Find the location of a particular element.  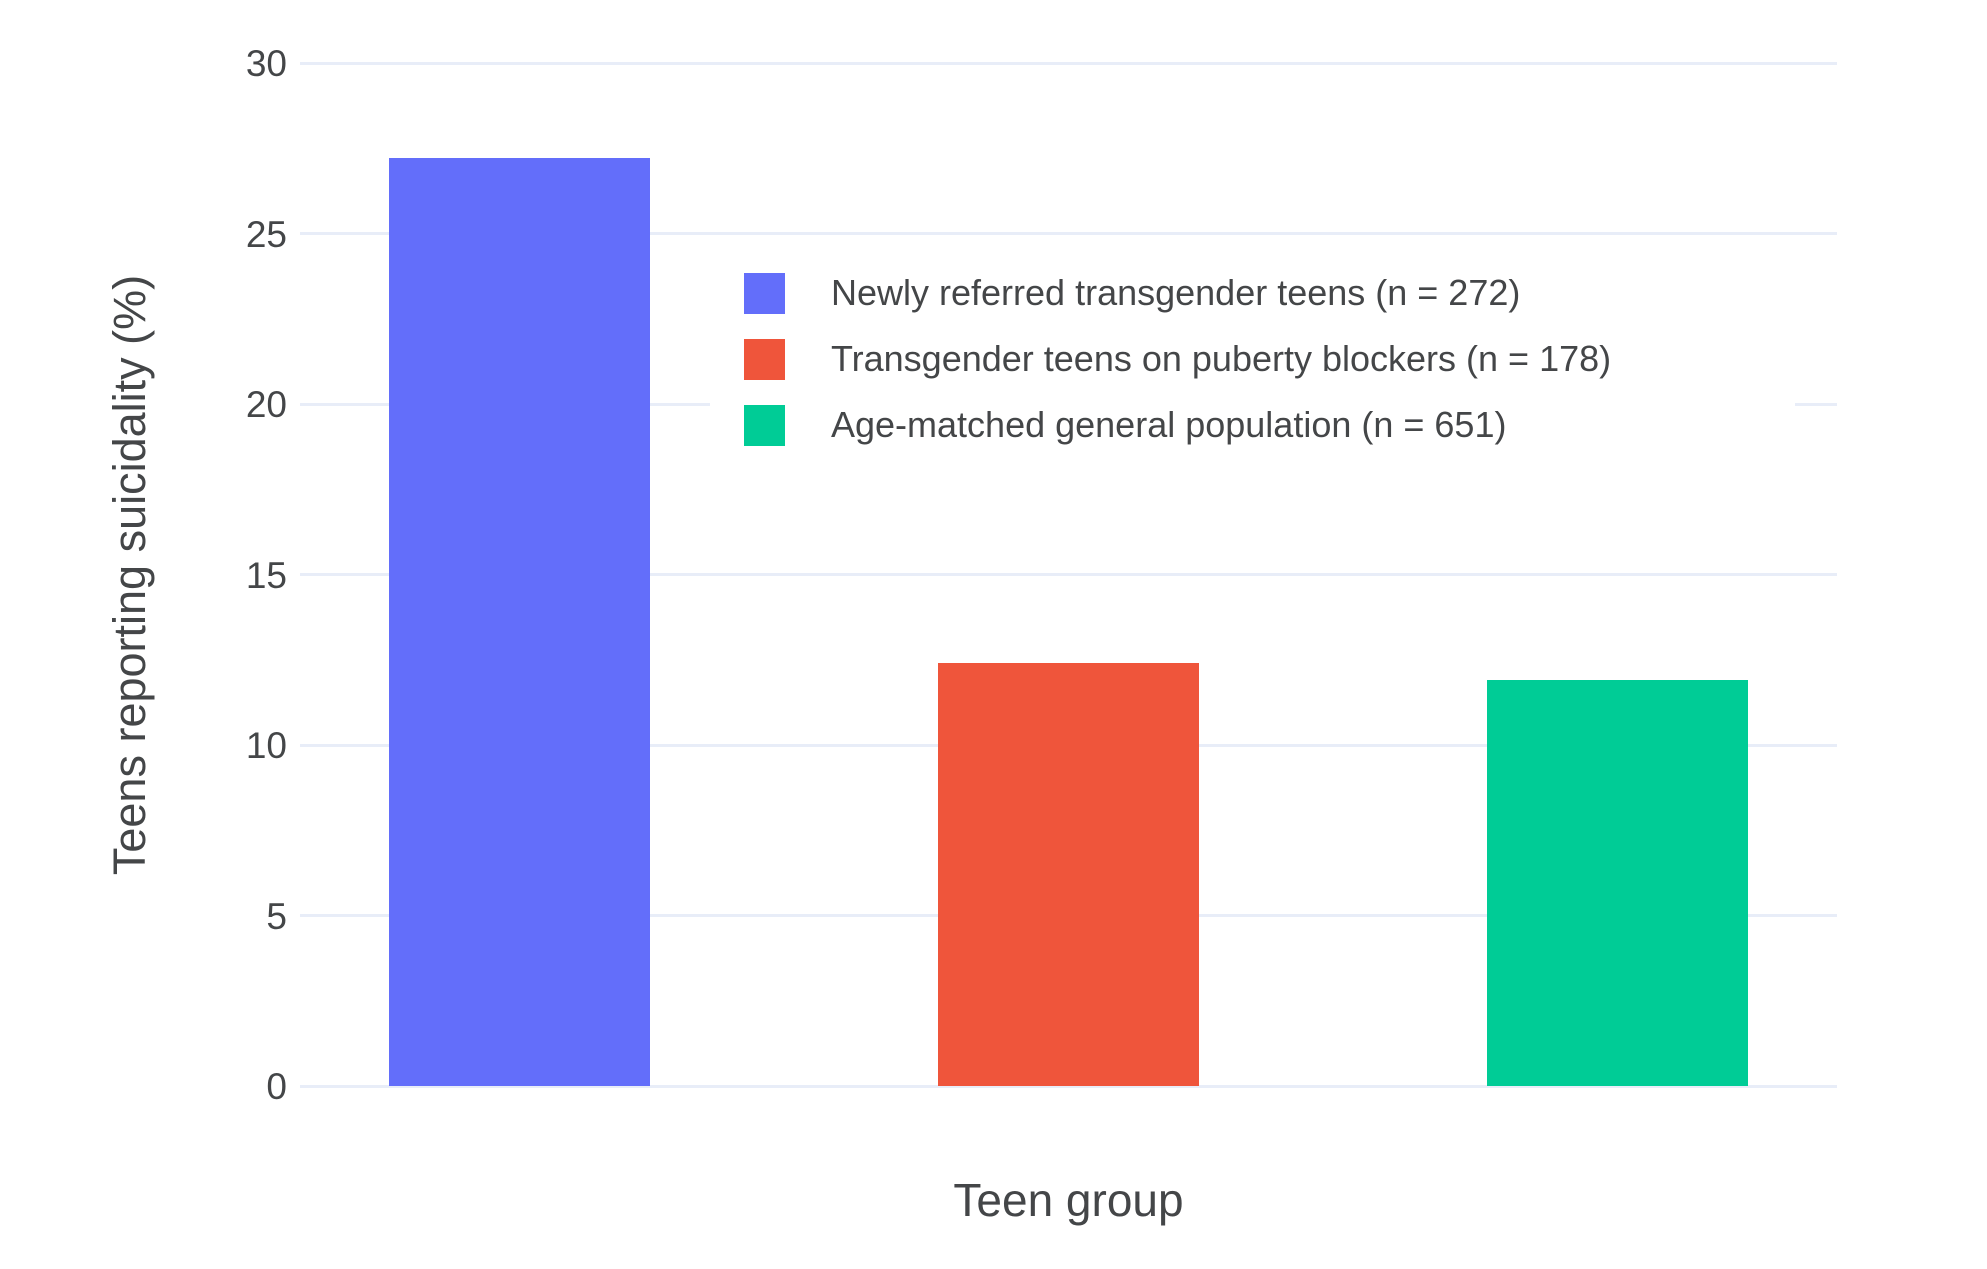

legend-item-3: Age-matched general population (n = 651) is located at coordinates (1269, 425).